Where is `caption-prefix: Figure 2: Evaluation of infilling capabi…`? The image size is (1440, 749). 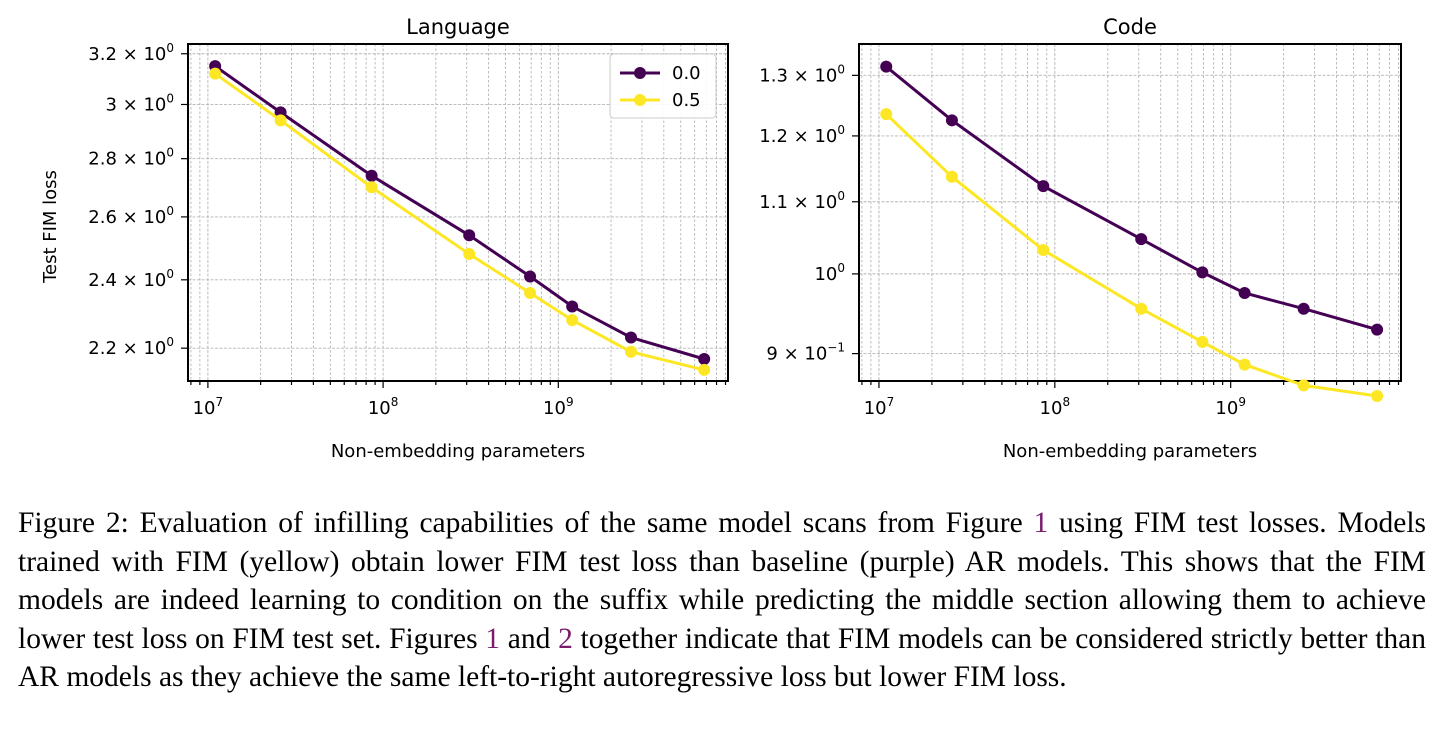
caption-prefix: Figure 2: Evaluation of infilling capabi… is located at coordinates (526, 523).